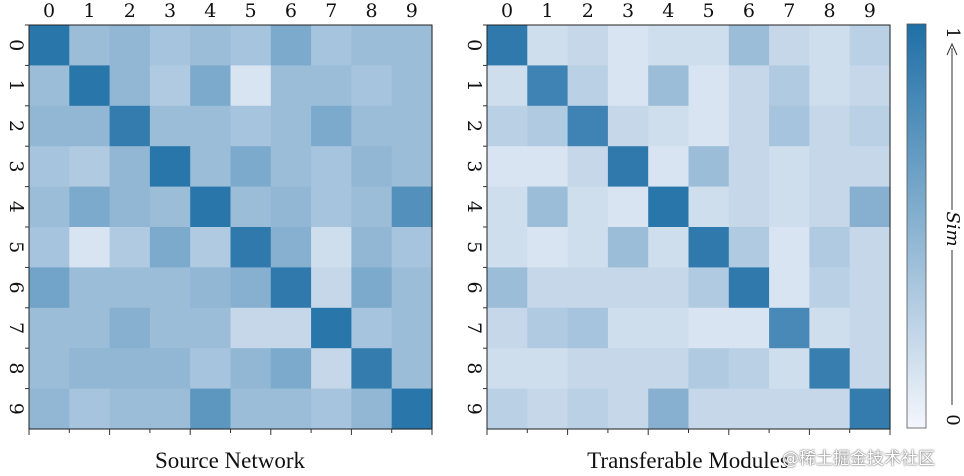 This screenshot has height=476, width=964. Describe the element at coordinates (688, 460) in the screenshot. I see `panel-title-transferable-modules: Transferable Modules` at that location.